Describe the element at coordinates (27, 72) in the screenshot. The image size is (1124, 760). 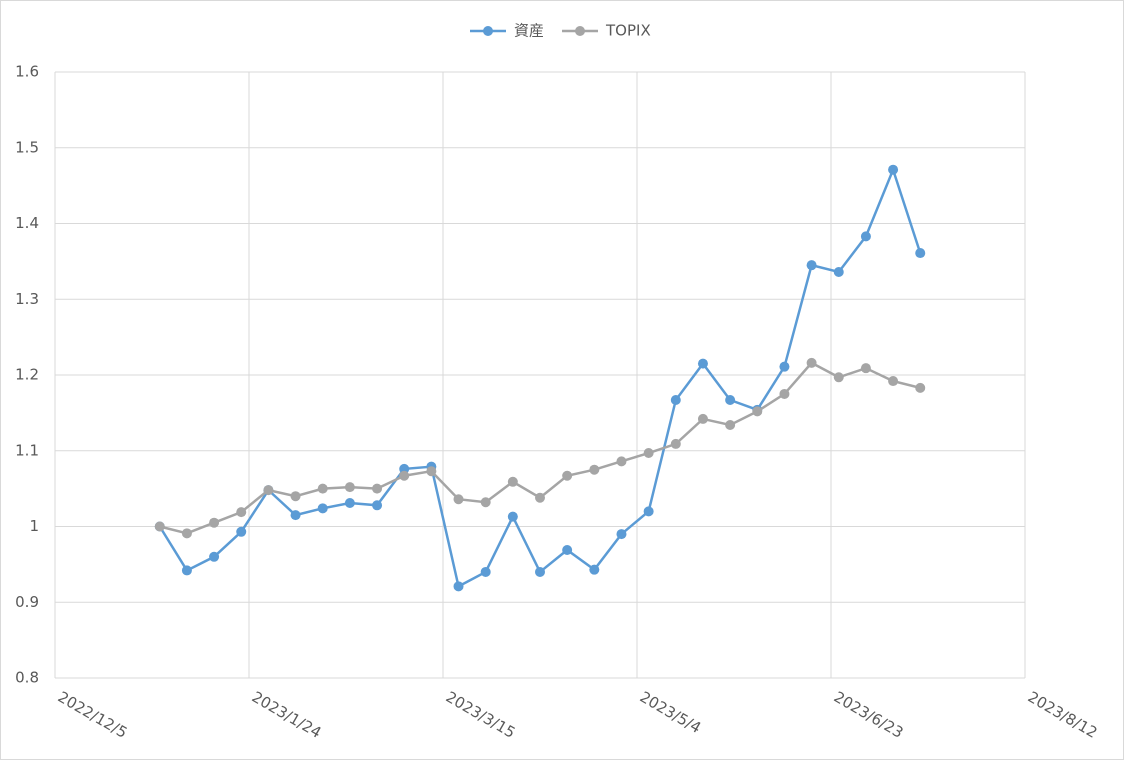
I see `y-tick-label: 1.6` at that location.